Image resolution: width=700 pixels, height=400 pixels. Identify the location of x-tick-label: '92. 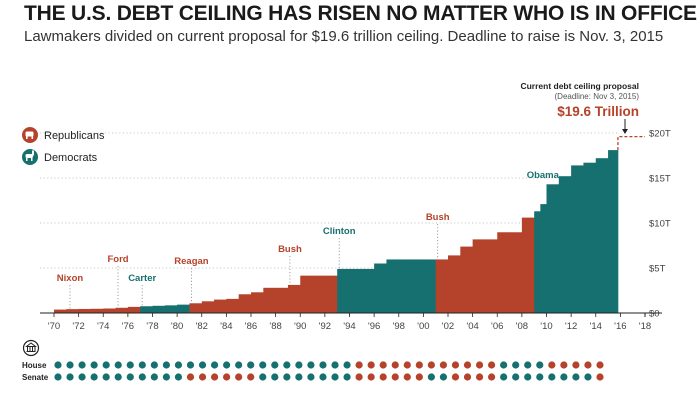
(325, 326).